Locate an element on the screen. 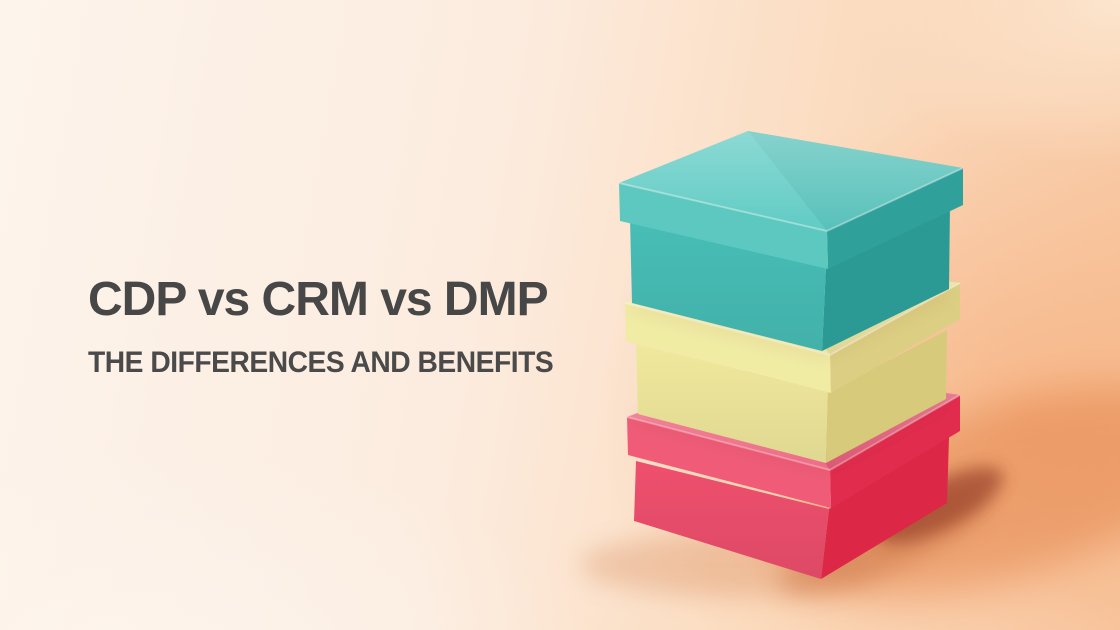 The image size is (1120, 630). page-title: CDP vs CRM vs DMP is located at coordinates (318, 299).